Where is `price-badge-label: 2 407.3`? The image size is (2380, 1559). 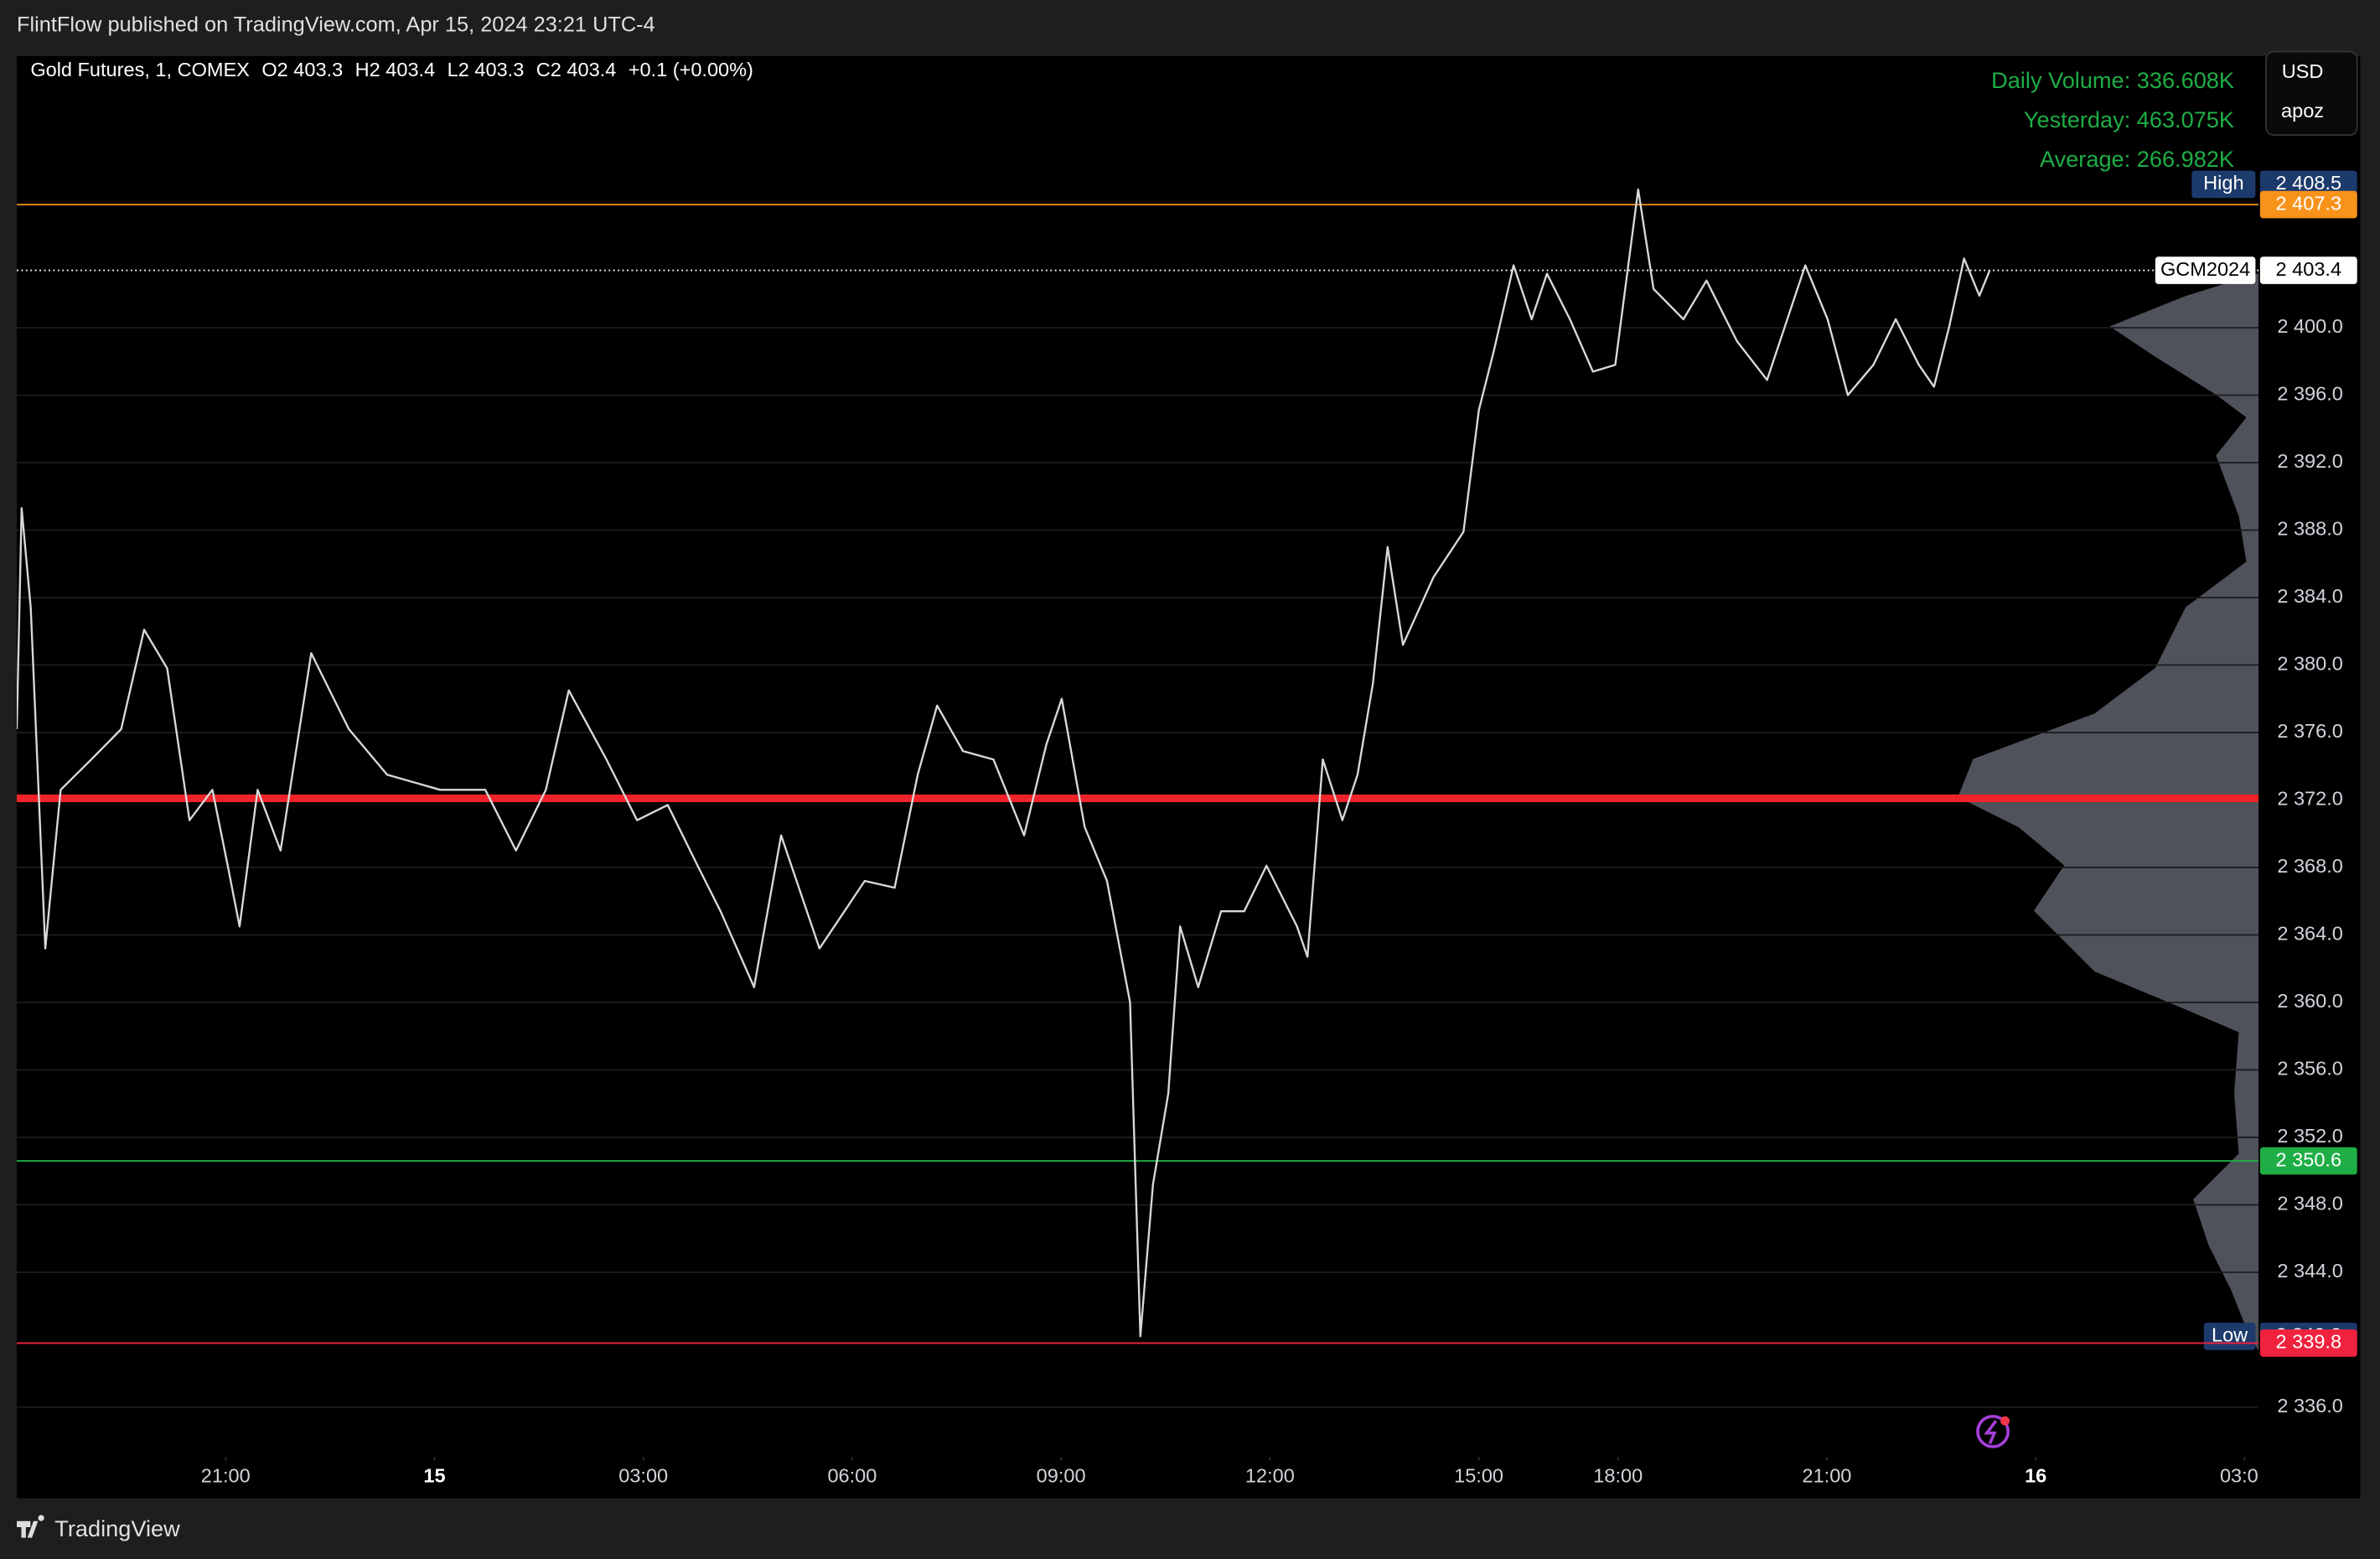 price-badge-label: 2 407.3 is located at coordinates (2309, 203).